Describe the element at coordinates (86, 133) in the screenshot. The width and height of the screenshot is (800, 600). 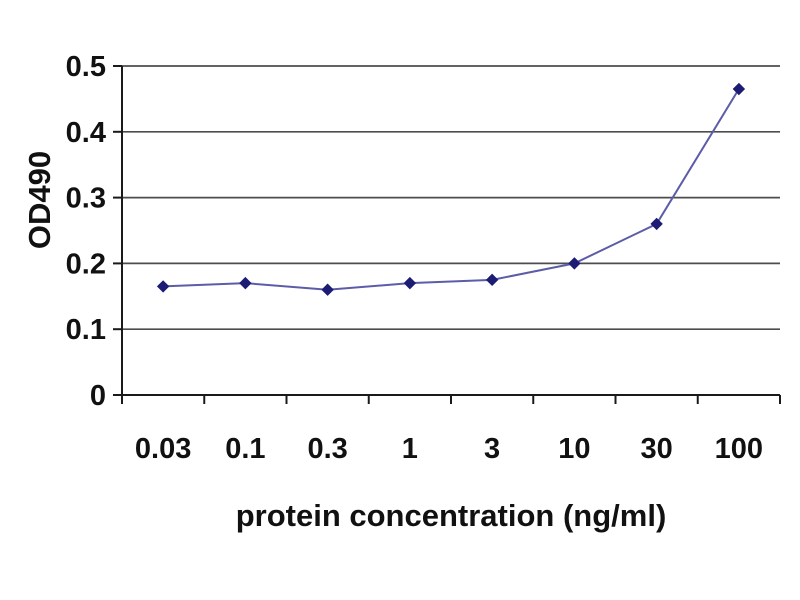
I see `y-tick-label: 0.4` at that location.